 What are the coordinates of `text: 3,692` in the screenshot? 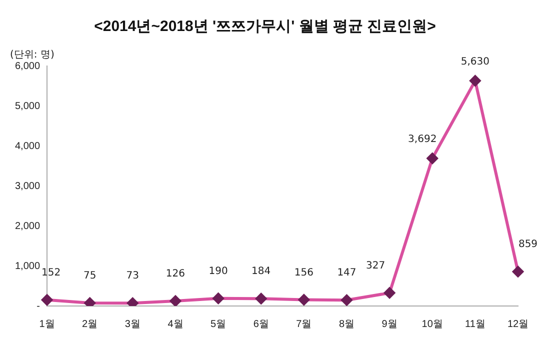 It's located at (422, 139).